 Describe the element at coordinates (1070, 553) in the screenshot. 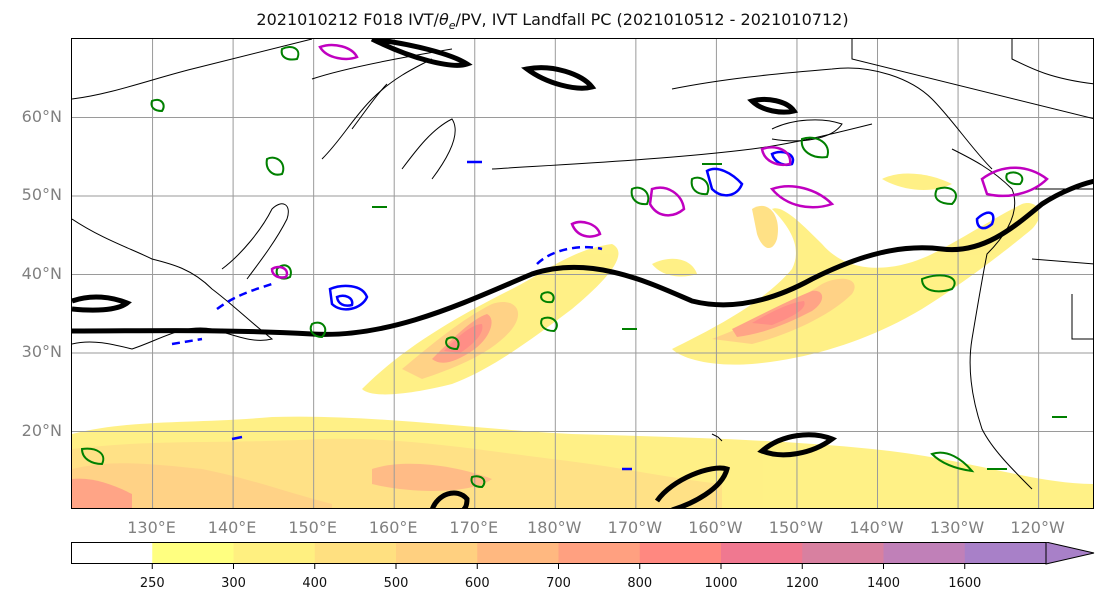

I see `colorbar-extend-arrow` at that location.